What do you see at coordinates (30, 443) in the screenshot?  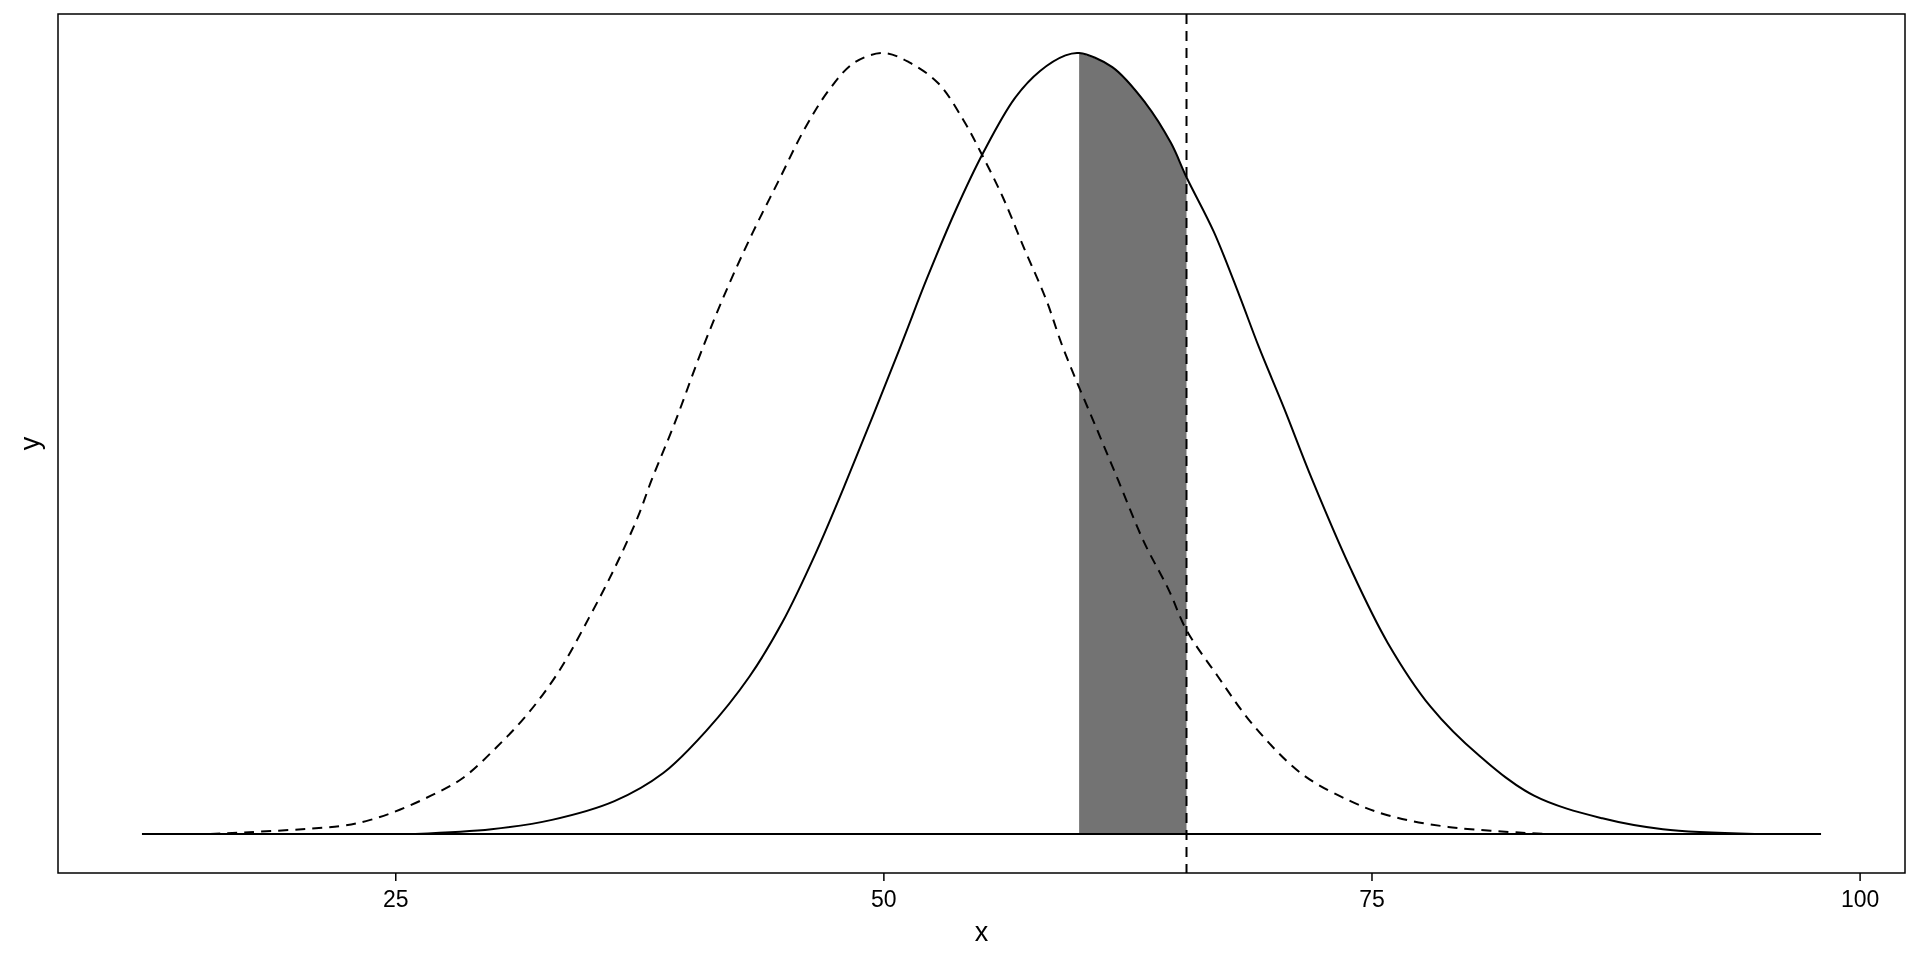 I see `y-axis-title: y` at bounding box center [30, 443].